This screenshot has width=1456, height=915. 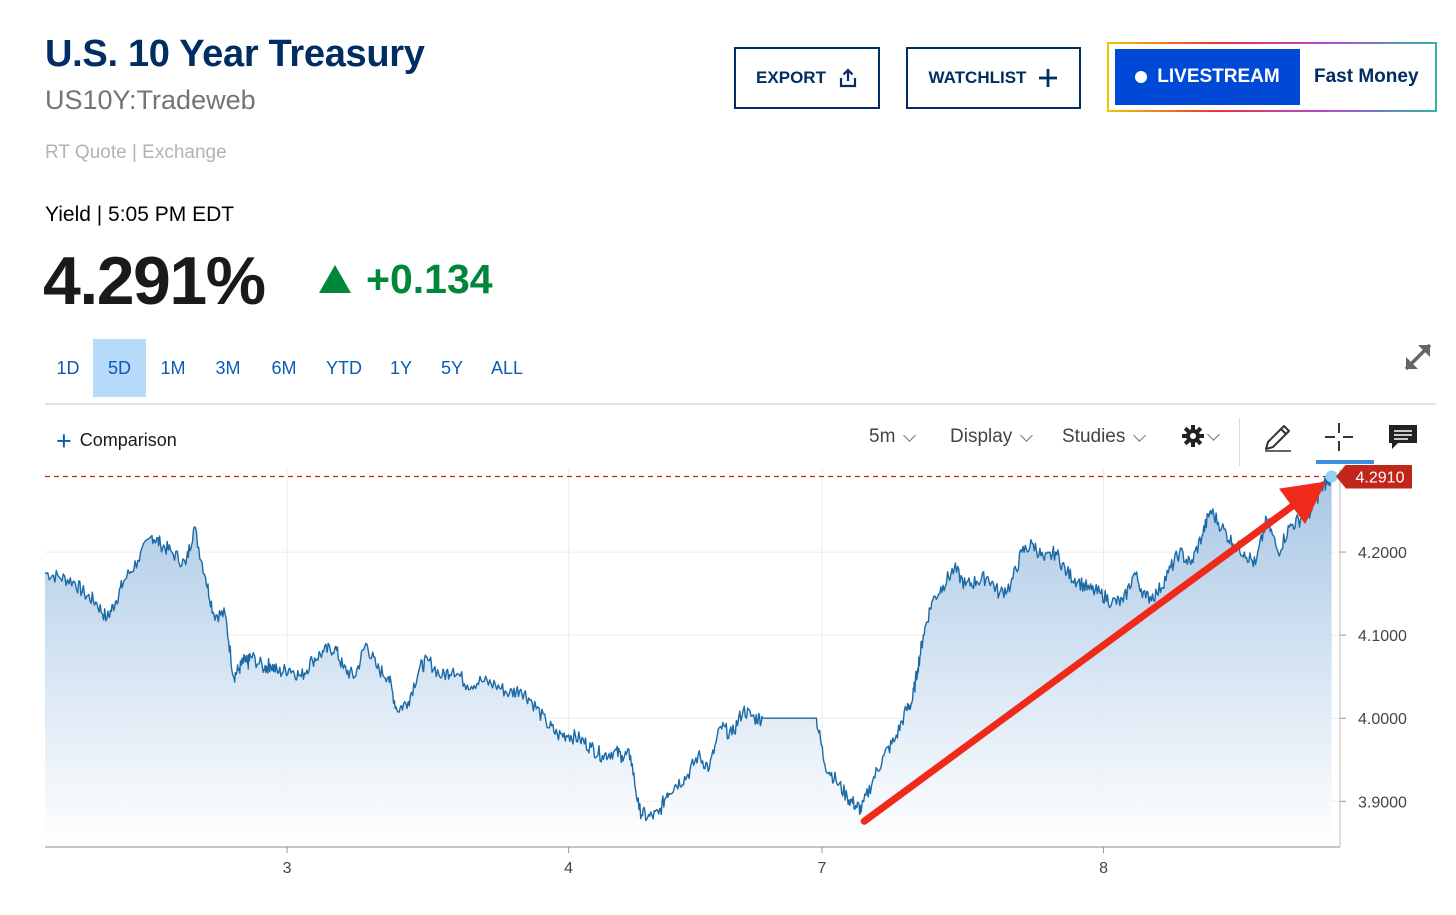 I want to click on watchlist-button: WATCHLIST, so click(x=993, y=78).